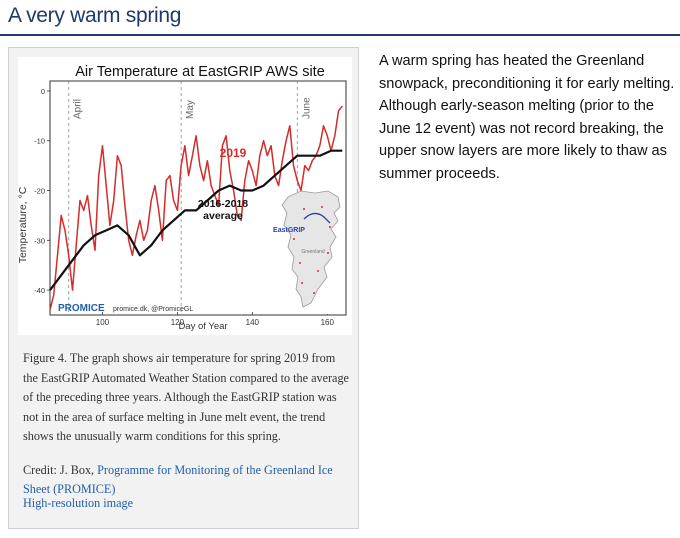 The image size is (680, 538). What do you see at coordinates (317, 218) in the screenshot?
I see `eastgrip-melt-outline` at bounding box center [317, 218].